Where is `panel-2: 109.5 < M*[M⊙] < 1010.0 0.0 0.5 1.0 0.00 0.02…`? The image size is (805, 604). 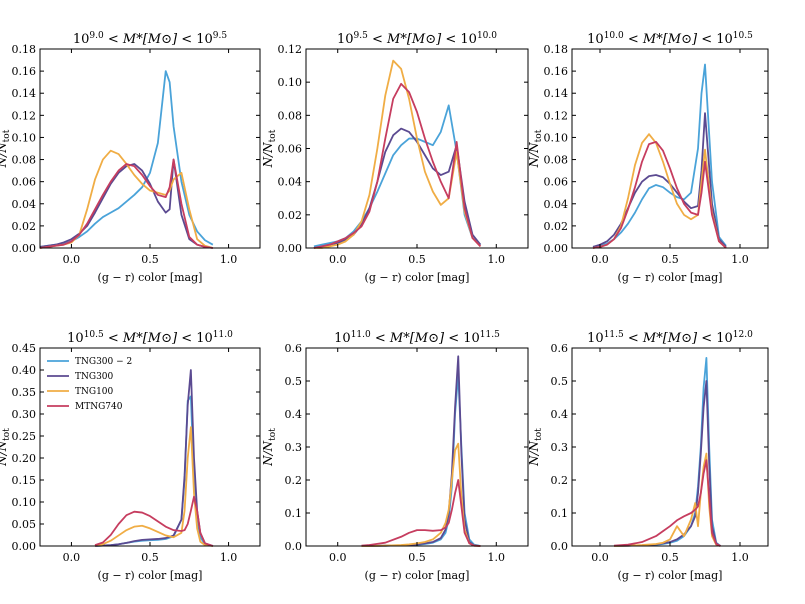
panel-2: 109.5 < M*[M⊙] < 1010.0 0.0 0.5 1.0 0.00 0.02… is located at coordinates (395, 157).